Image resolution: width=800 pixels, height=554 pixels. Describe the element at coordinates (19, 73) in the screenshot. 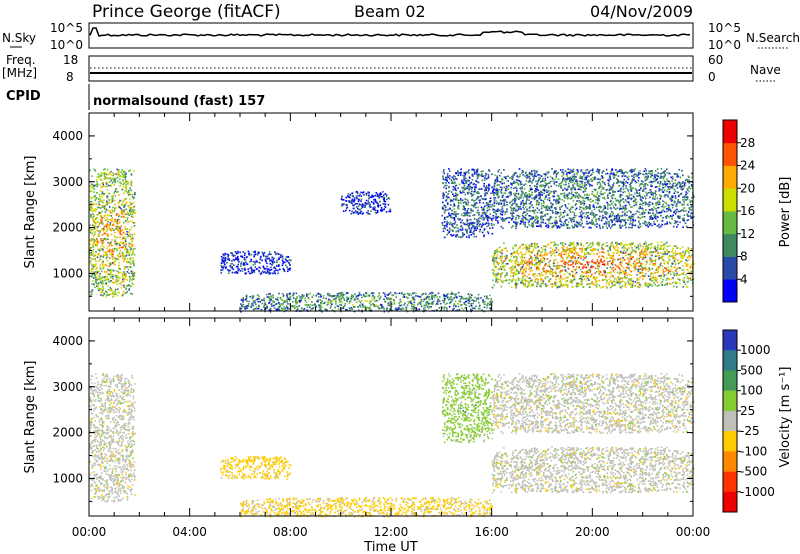

I see `freq-label-unit: [MHz]` at that location.